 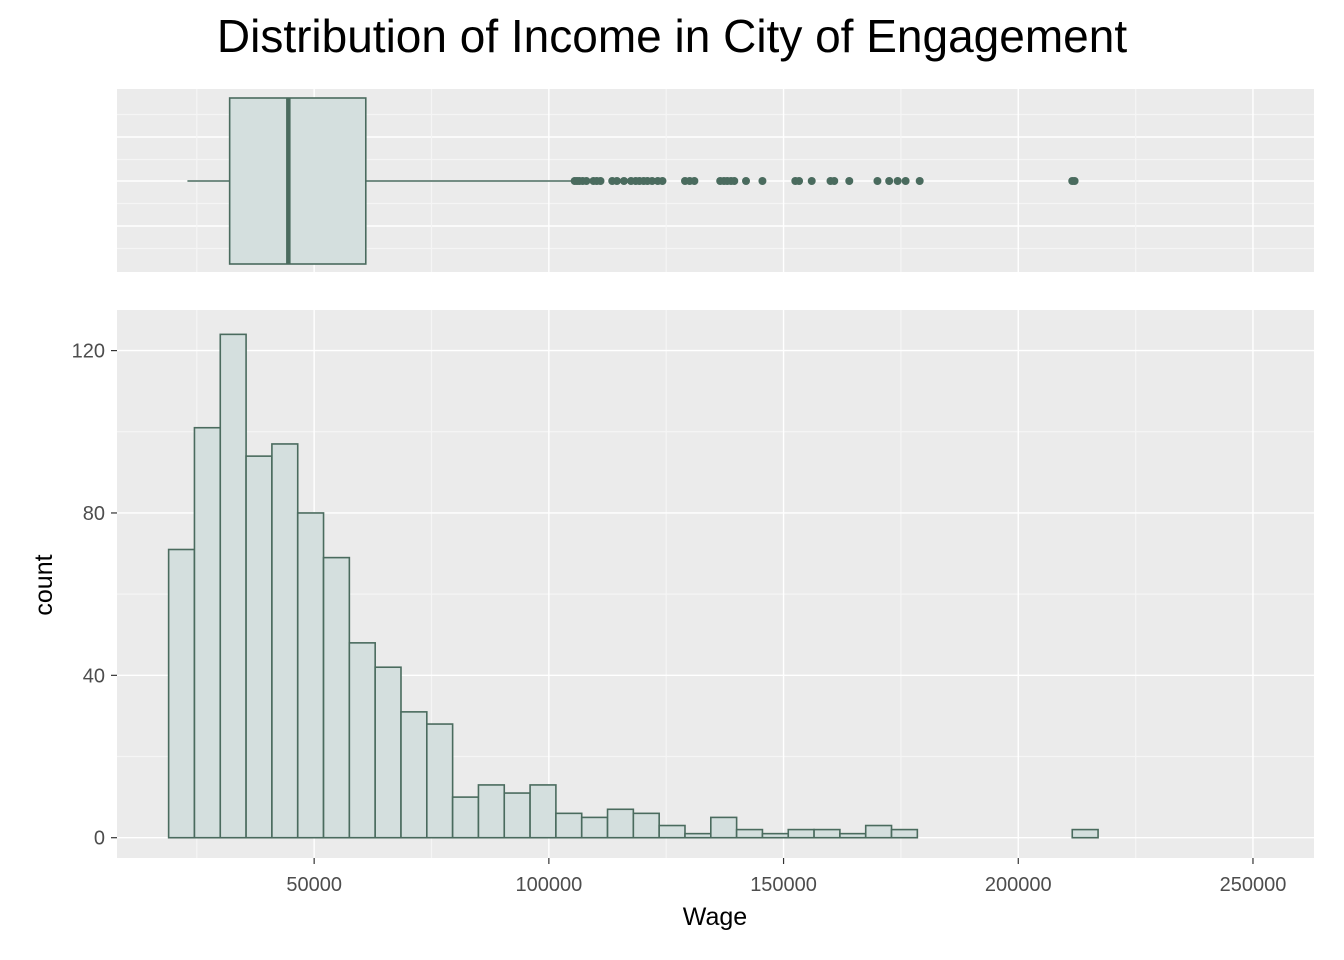 What do you see at coordinates (297, 181) in the screenshot?
I see `boxplot-box` at bounding box center [297, 181].